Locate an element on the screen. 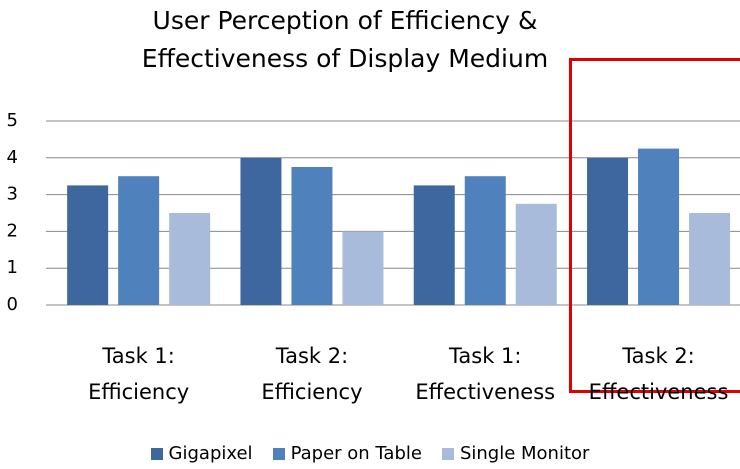 This screenshot has height=469, width=740. legend-item: Paper on Table is located at coordinates (347, 453).